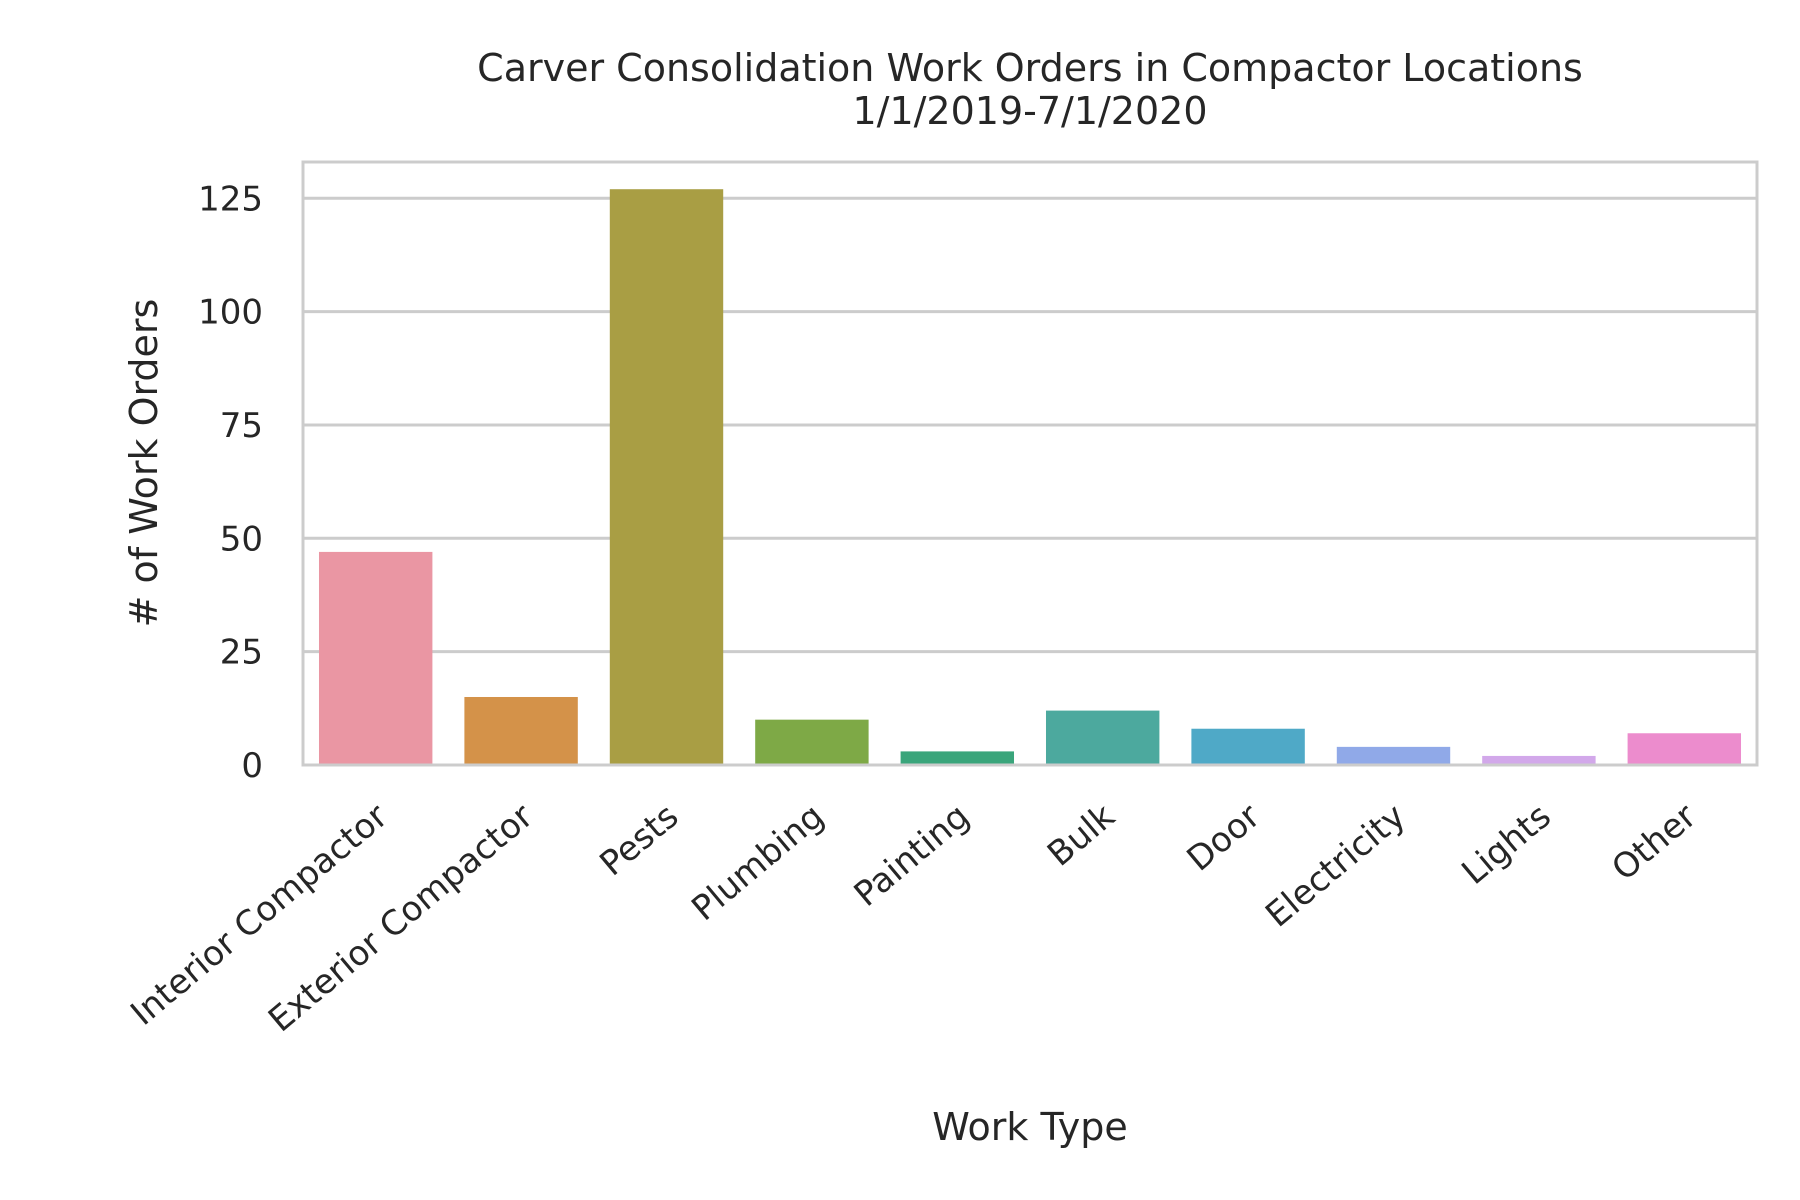 This screenshot has height=1200, width=1800. What do you see at coordinates (401, 918) in the screenshot?
I see `x-tick-label: Exterior Compactor` at bounding box center [401, 918].